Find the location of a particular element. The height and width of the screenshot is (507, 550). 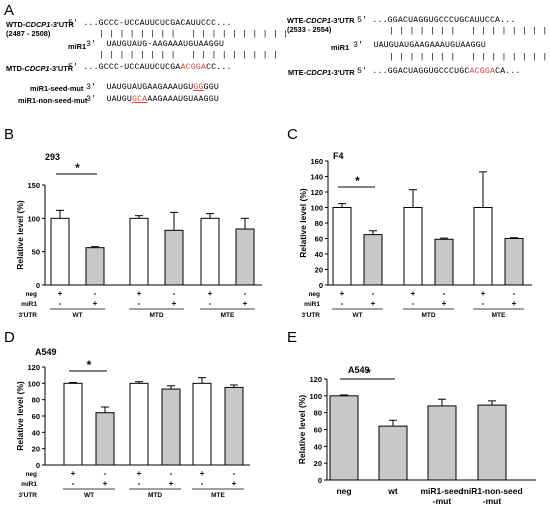

panel-e-letter: E is located at coordinates (292, 337).